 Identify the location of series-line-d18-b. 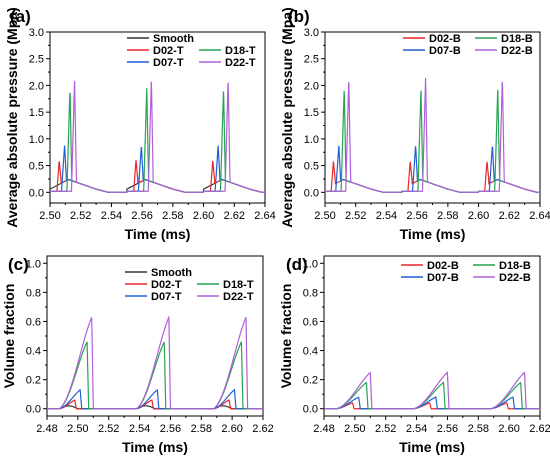
(432, 395).